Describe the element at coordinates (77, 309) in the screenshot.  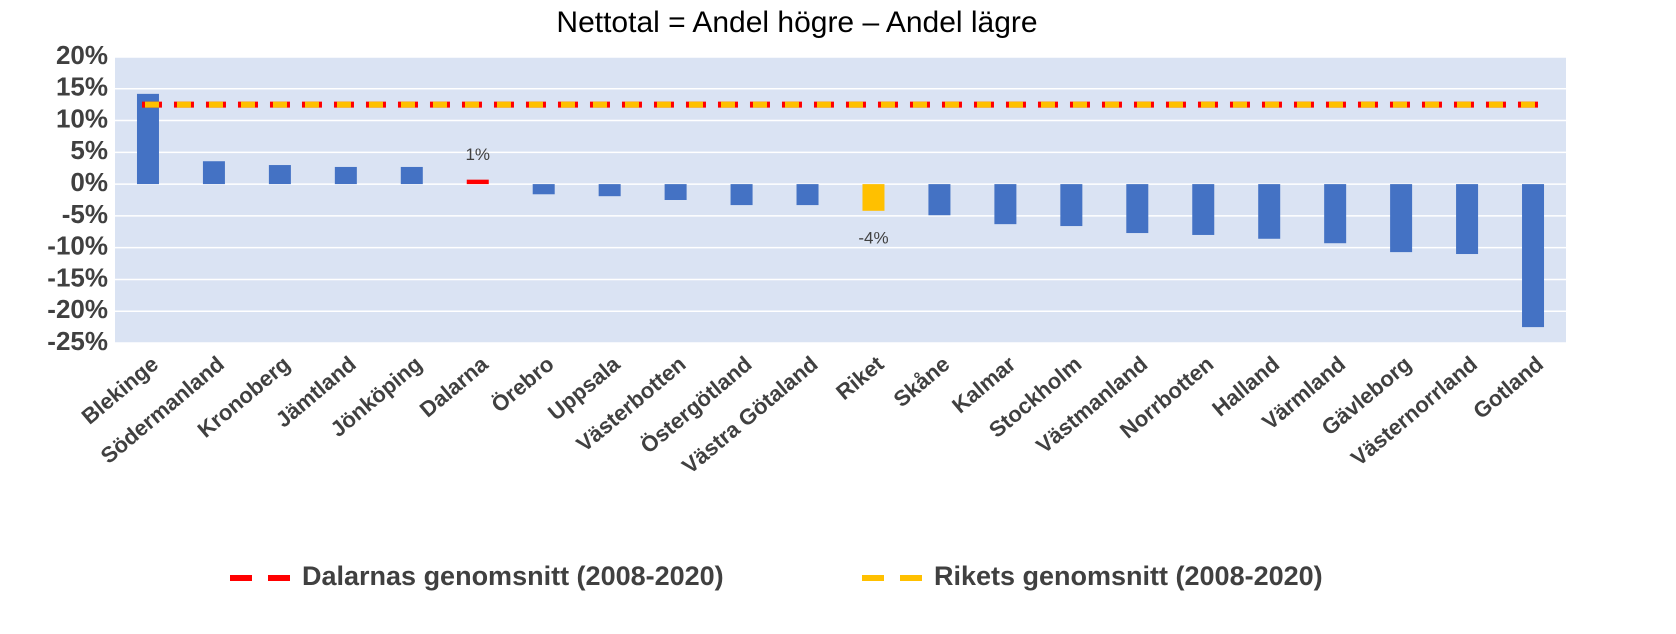
I see `y-tick-label: -20%` at that location.